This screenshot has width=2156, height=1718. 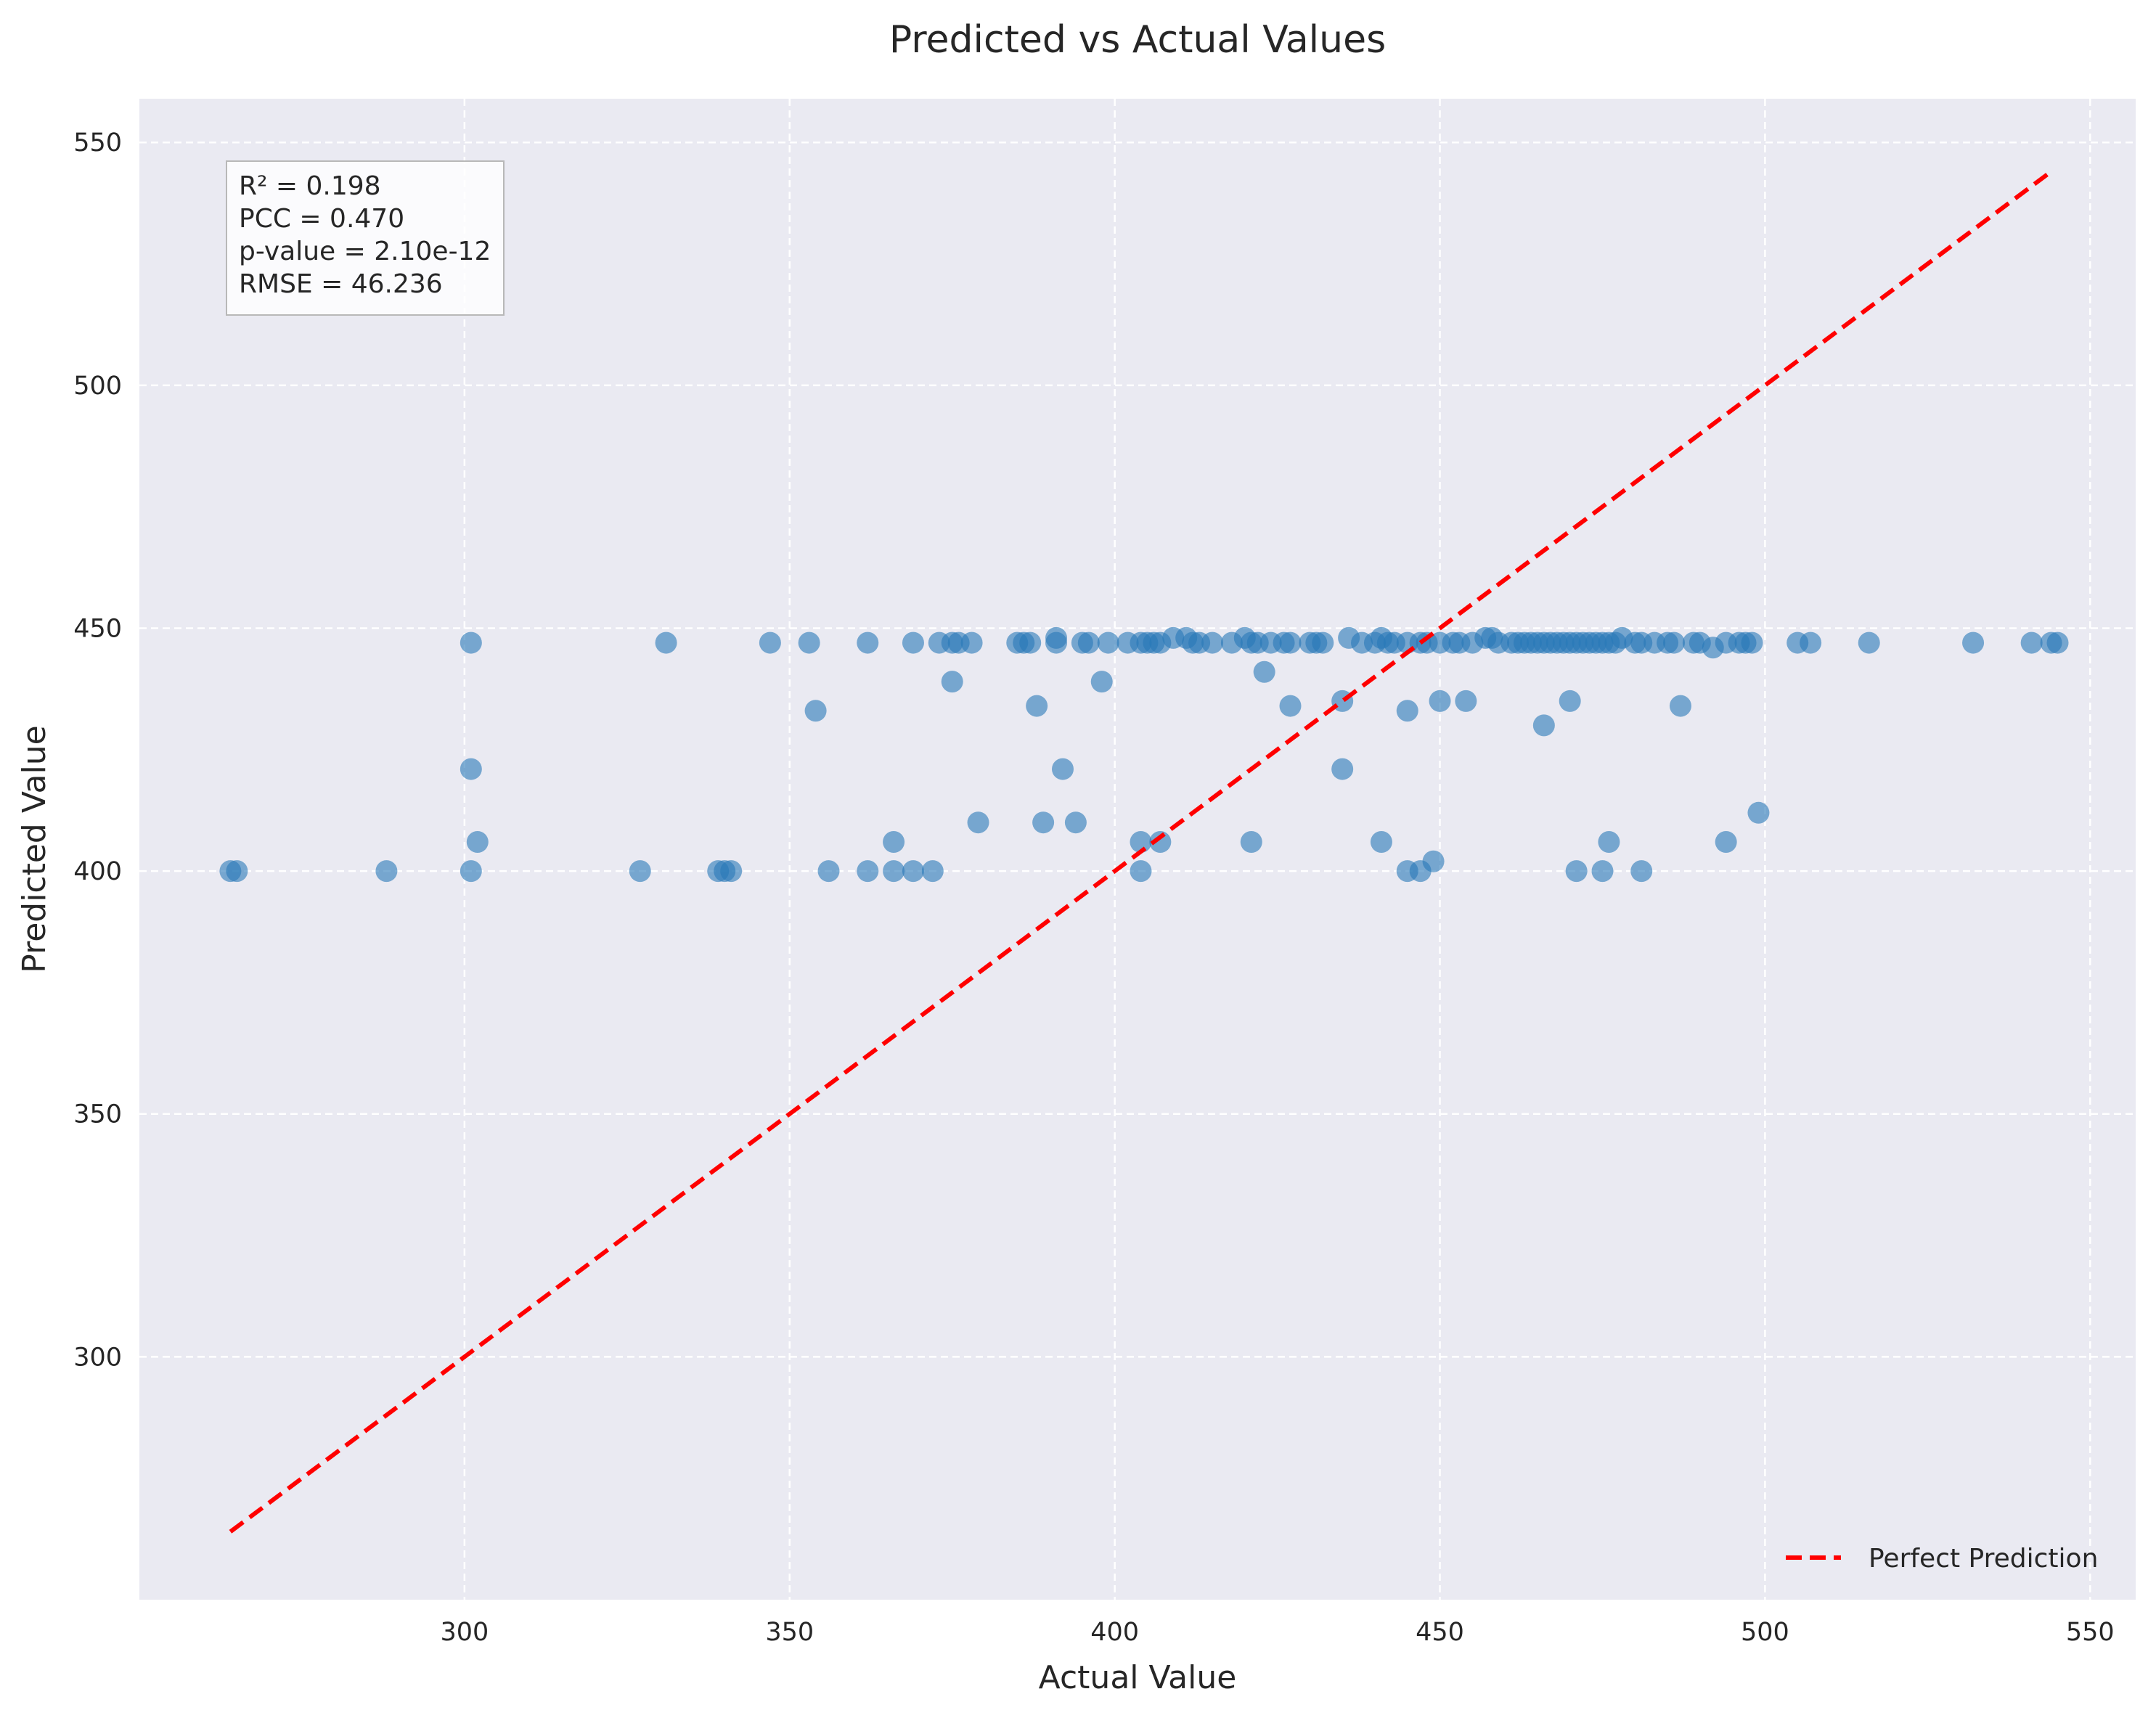 What do you see at coordinates (98, 872) in the screenshot?
I see `y-tick-label: 400` at bounding box center [98, 872].